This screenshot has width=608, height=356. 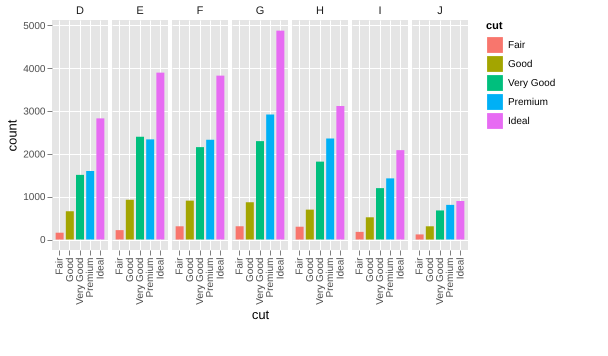 What do you see at coordinates (43, 240) in the screenshot?
I see `y-tick-label: 0` at bounding box center [43, 240].